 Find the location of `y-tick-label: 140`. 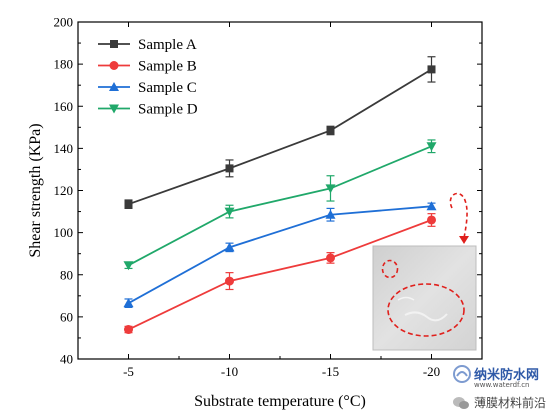

y-tick-label: 140 is located at coordinates (64, 148).